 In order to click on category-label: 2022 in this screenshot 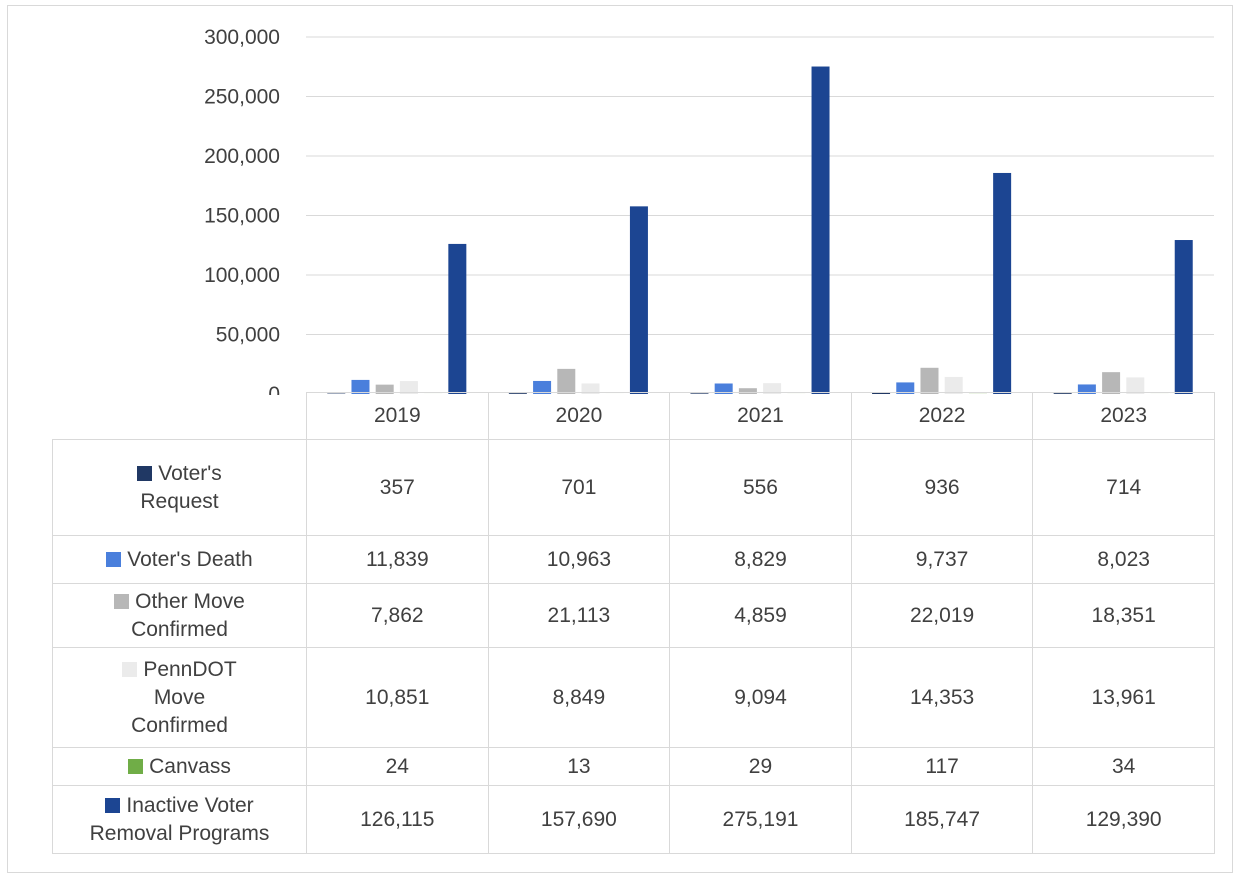, I will do `click(942, 416)`.